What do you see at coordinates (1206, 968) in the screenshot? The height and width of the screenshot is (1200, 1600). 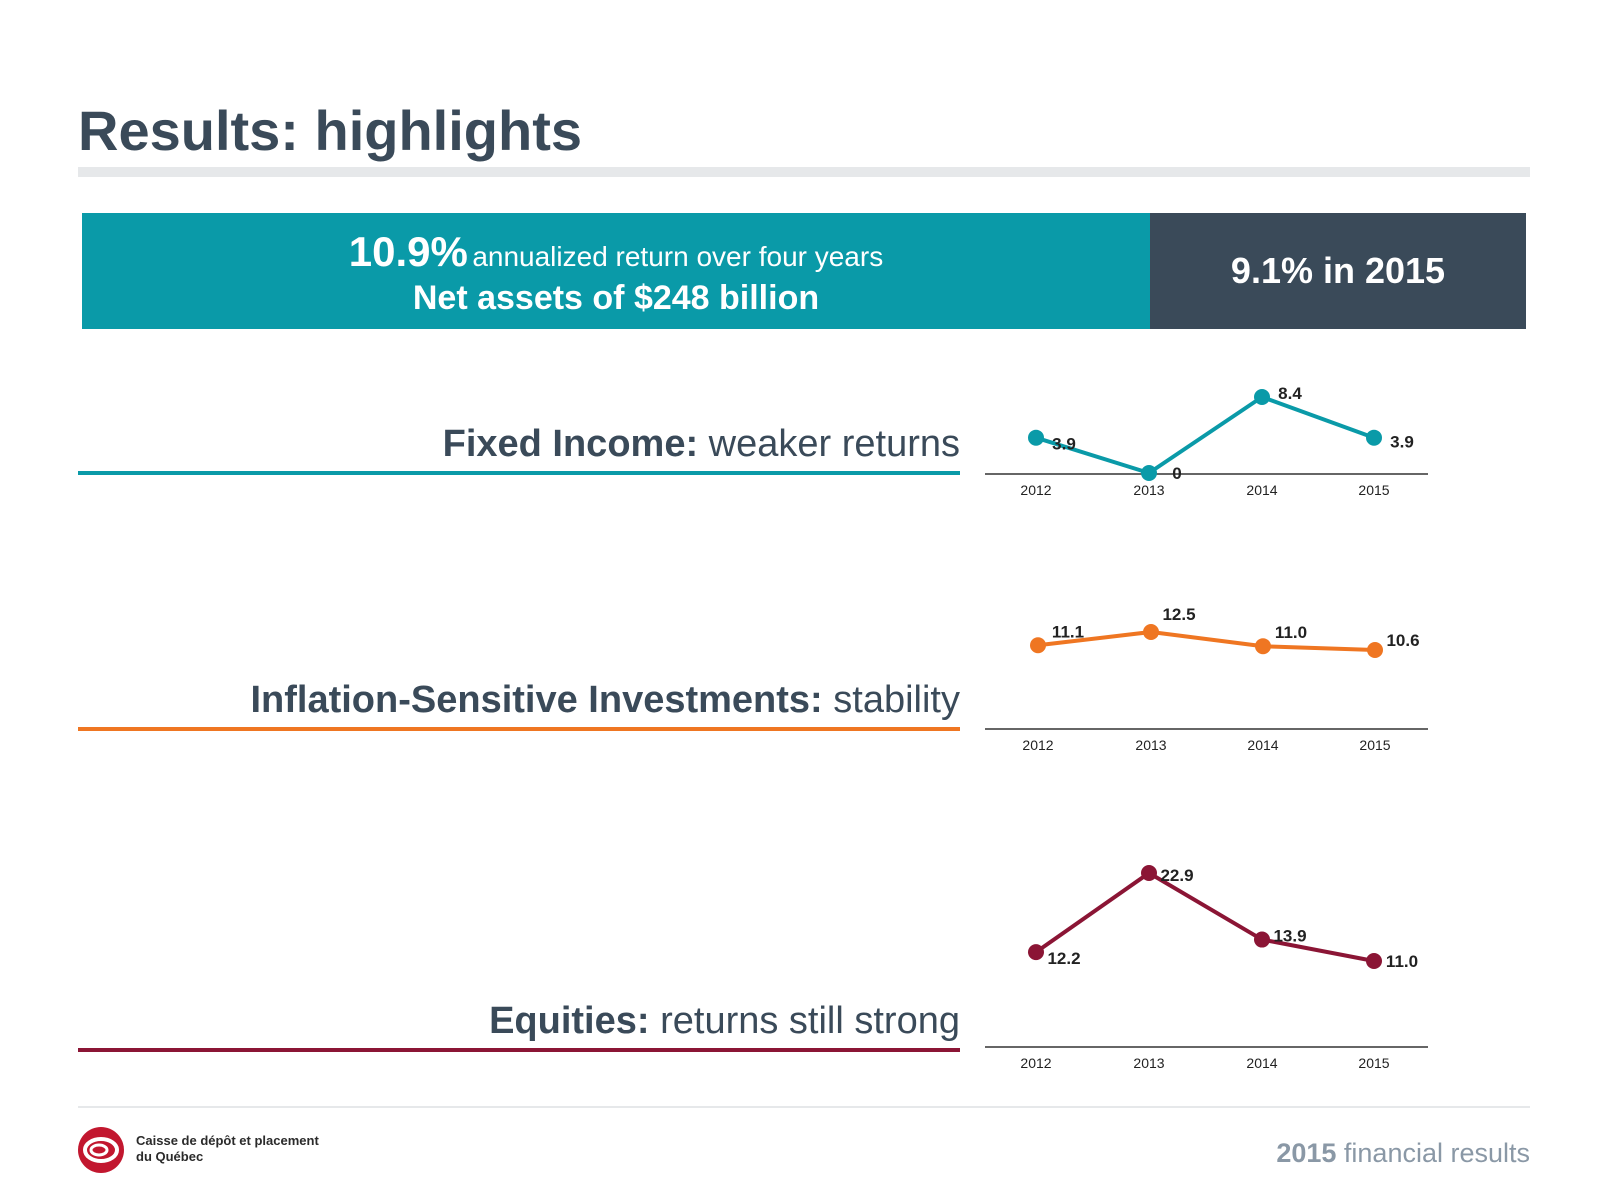 I see `equities-chart: 12.2 2012 22.9 2013 13.9 2014 11.0 2015` at bounding box center [1206, 968].